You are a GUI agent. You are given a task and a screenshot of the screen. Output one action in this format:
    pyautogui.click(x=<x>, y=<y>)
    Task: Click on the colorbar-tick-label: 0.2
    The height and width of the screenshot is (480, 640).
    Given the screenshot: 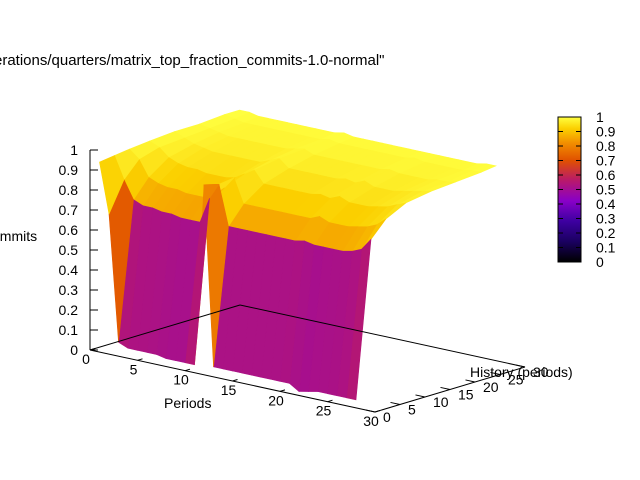 What is the action you would take?
    pyautogui.click(x=606, y=233)
    